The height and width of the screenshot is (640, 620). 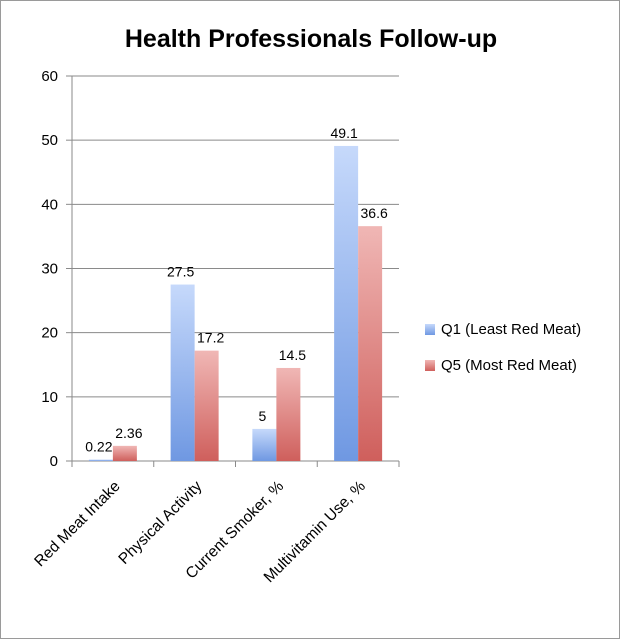 I want to click on y-tick-label: 60, so click(x=49, y=76).